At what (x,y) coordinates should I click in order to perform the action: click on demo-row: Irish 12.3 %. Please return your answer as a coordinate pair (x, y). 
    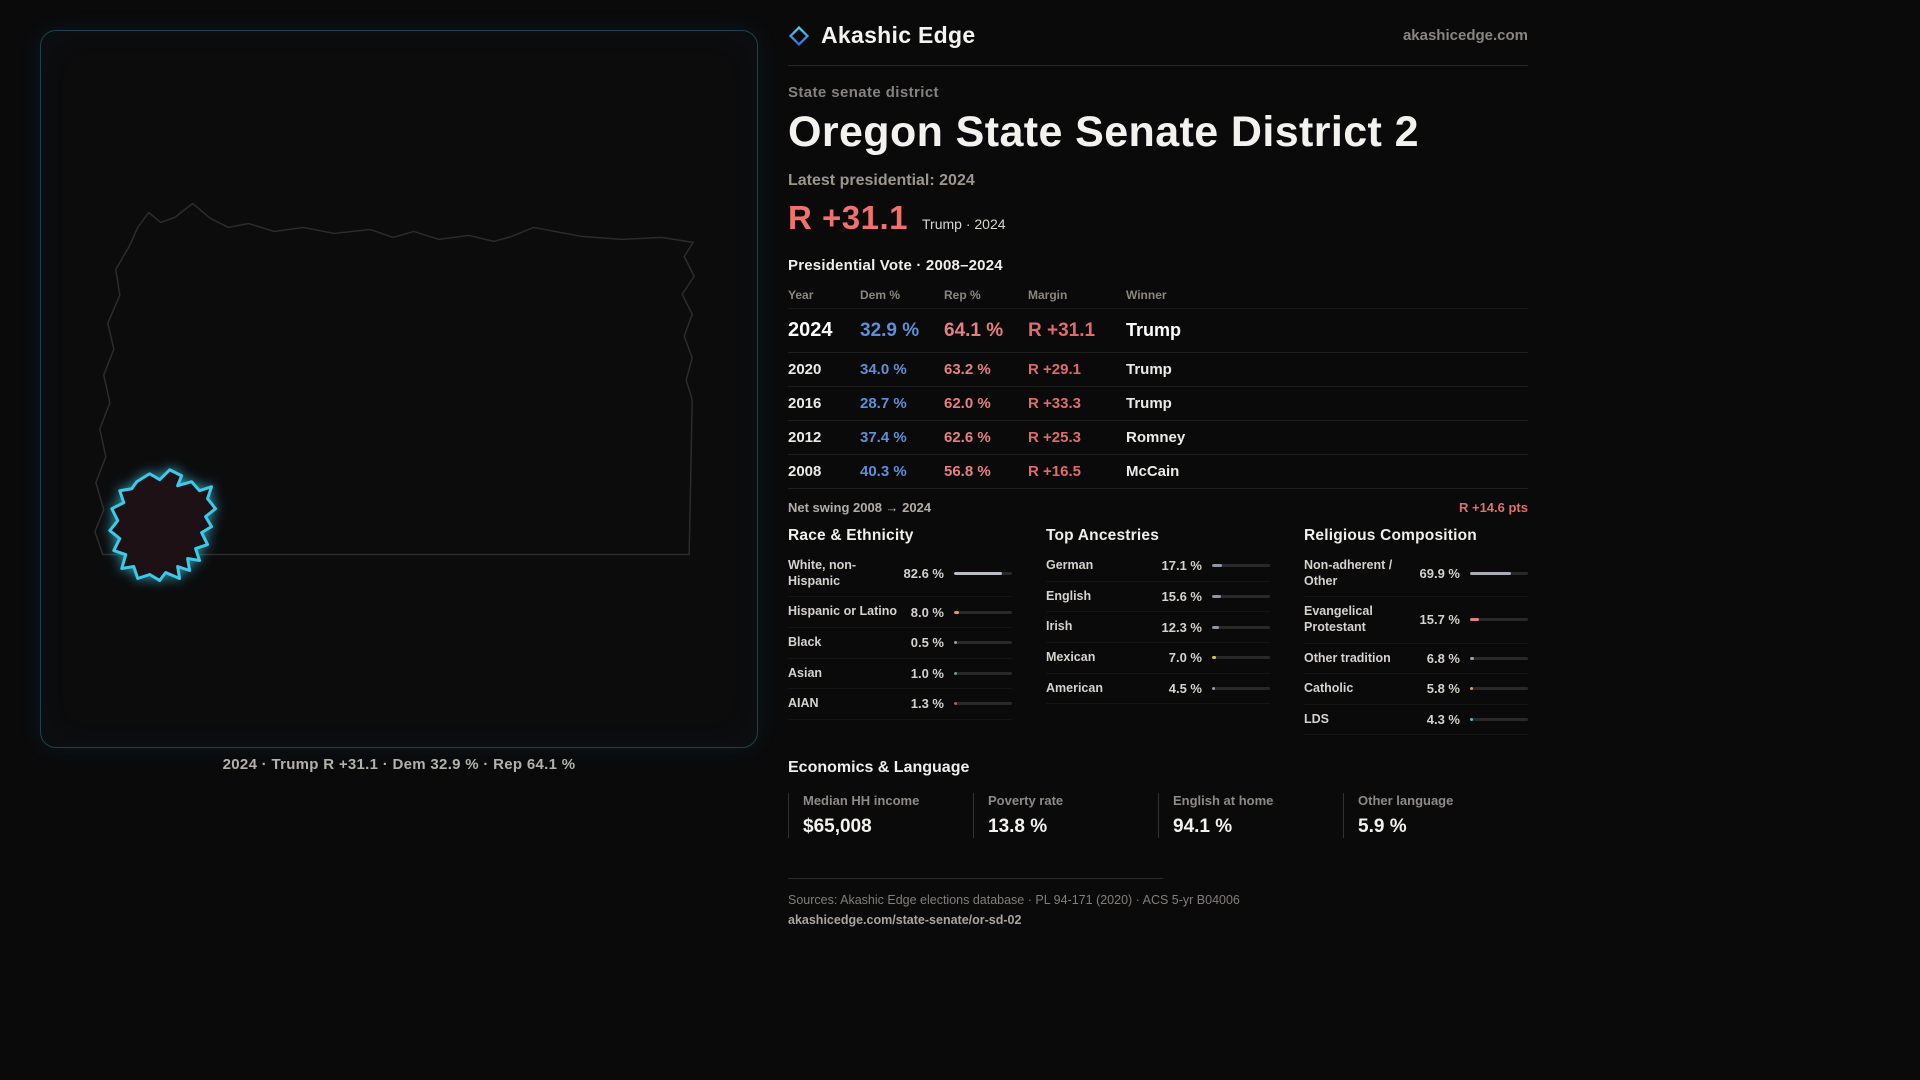
    Looking at the image, I should click on (1158, 627).